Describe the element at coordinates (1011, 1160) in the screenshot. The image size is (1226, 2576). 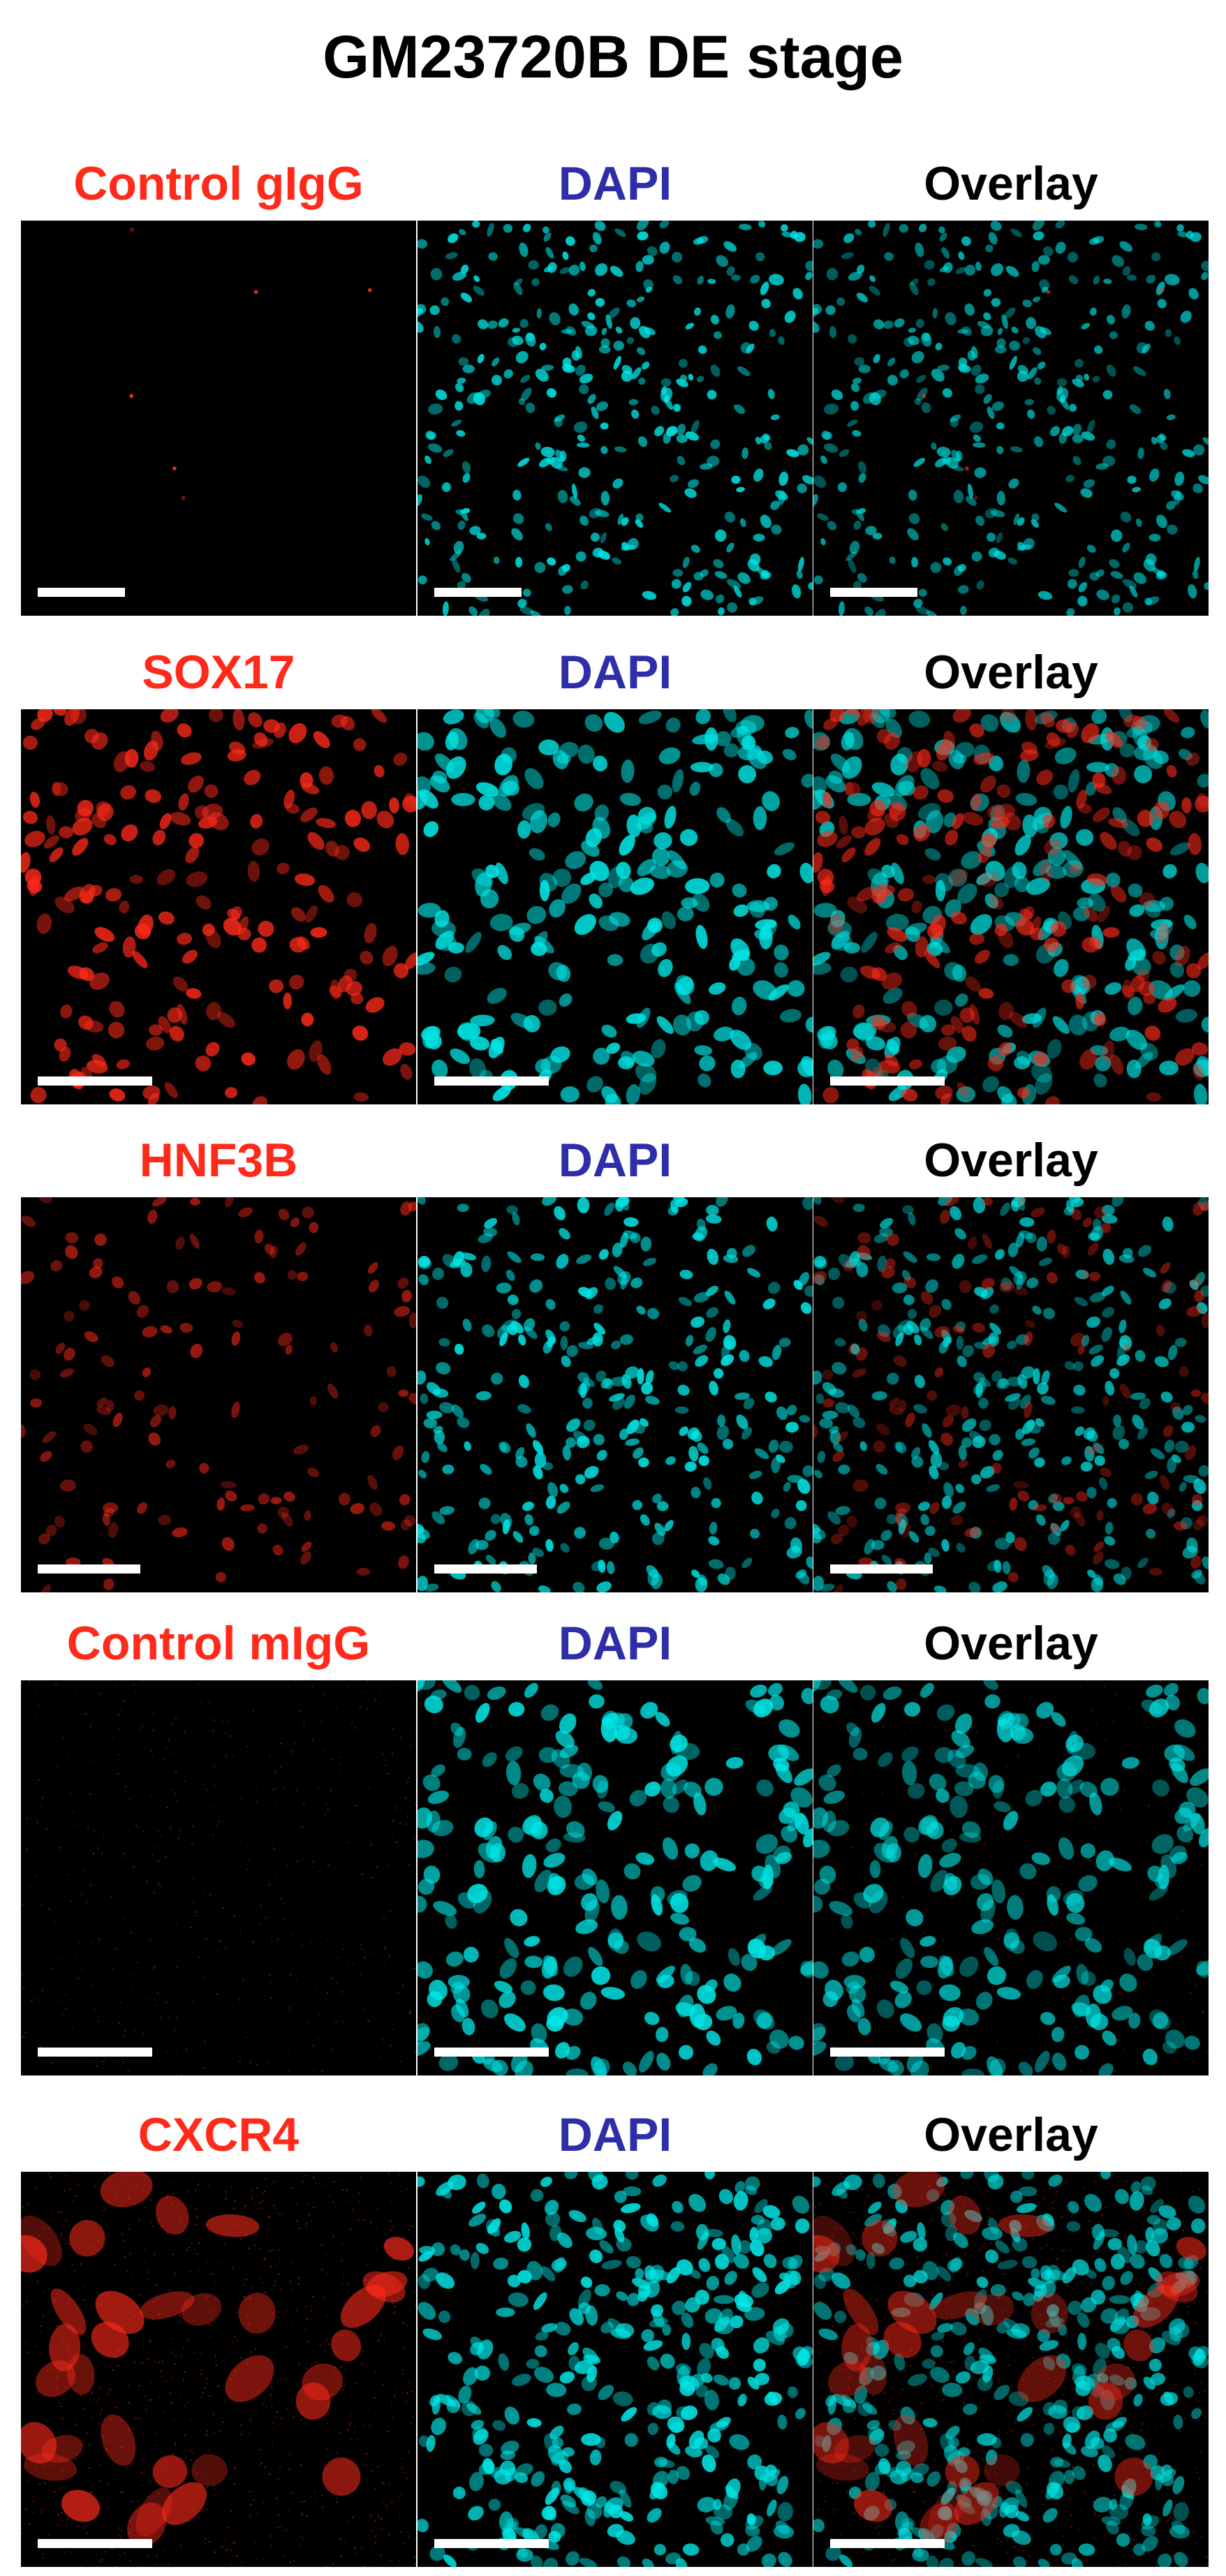
I see `overlay-label: Overlay` at that location.